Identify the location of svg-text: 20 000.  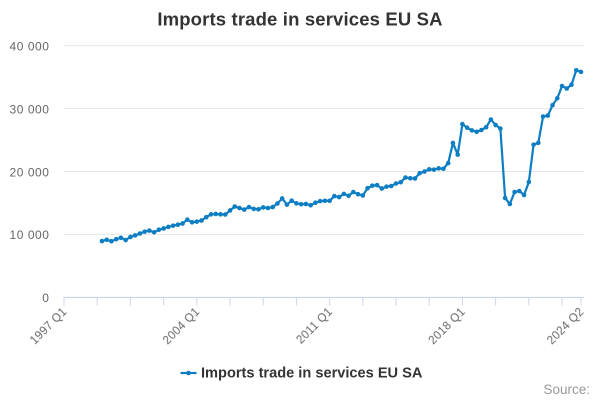
(29, 172).